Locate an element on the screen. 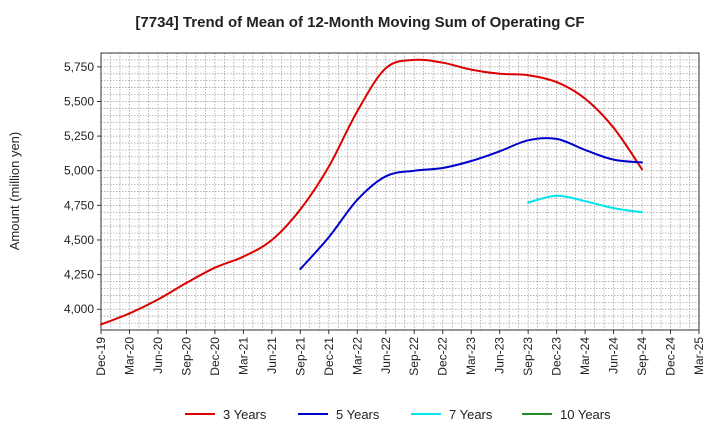 This screenshot has width=720, height=440. x-tick-label: Mar-25 is located at coordinates (699, 356).